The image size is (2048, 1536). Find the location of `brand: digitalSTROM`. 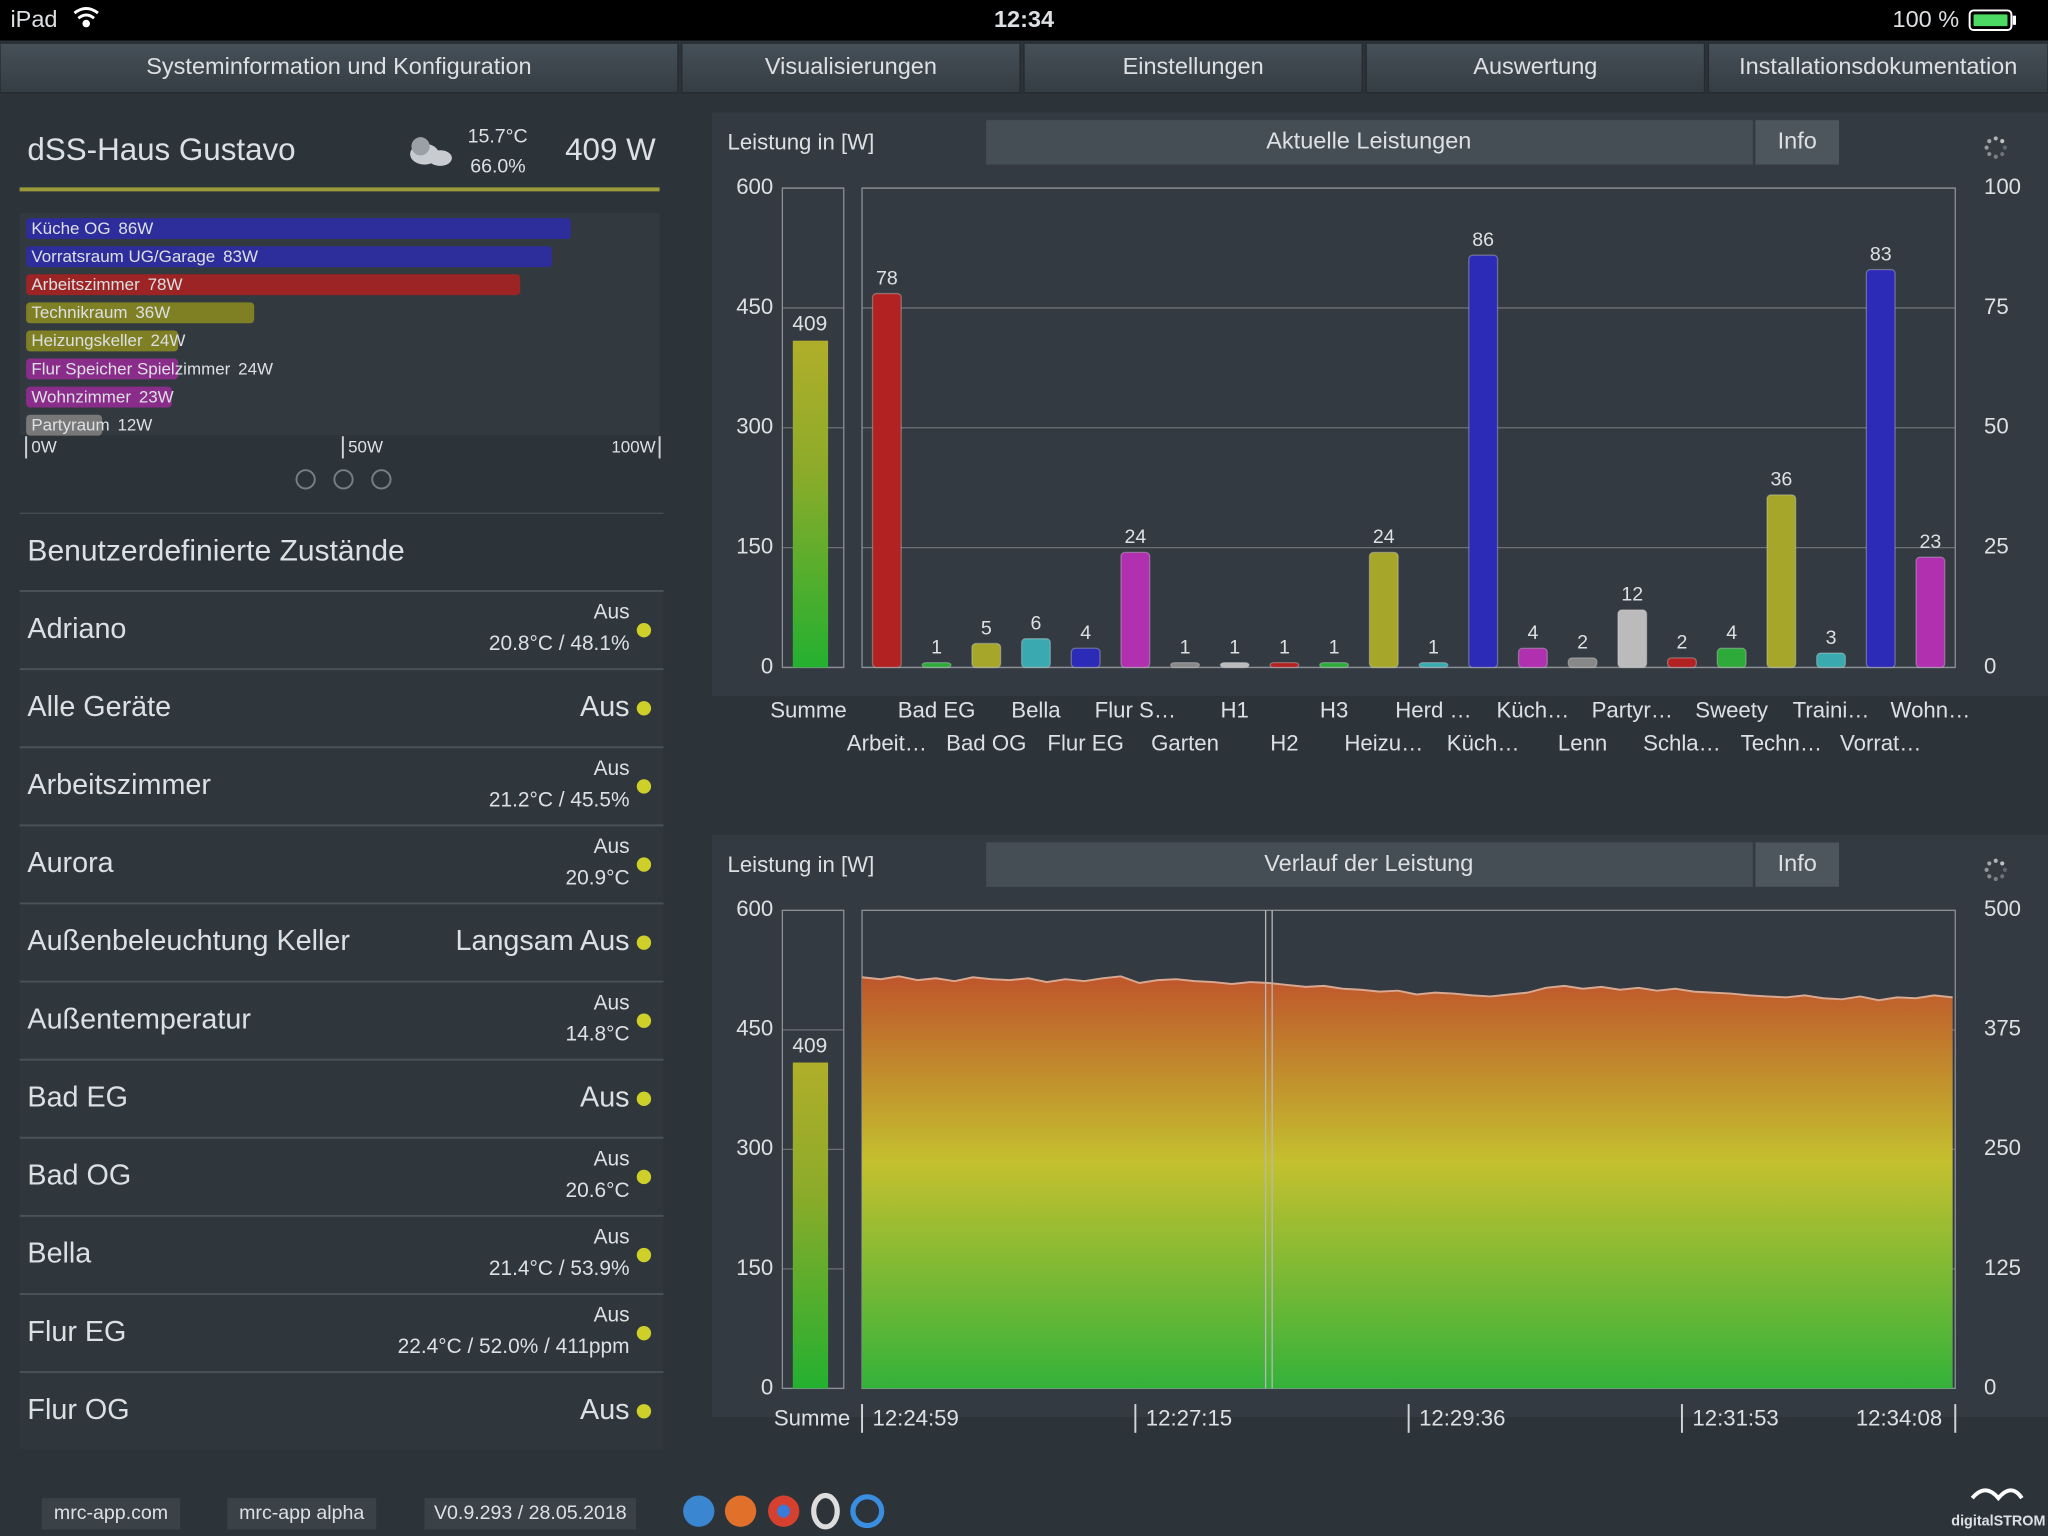

brand: digitalSTROM is located at coordinates (1998, 1521).